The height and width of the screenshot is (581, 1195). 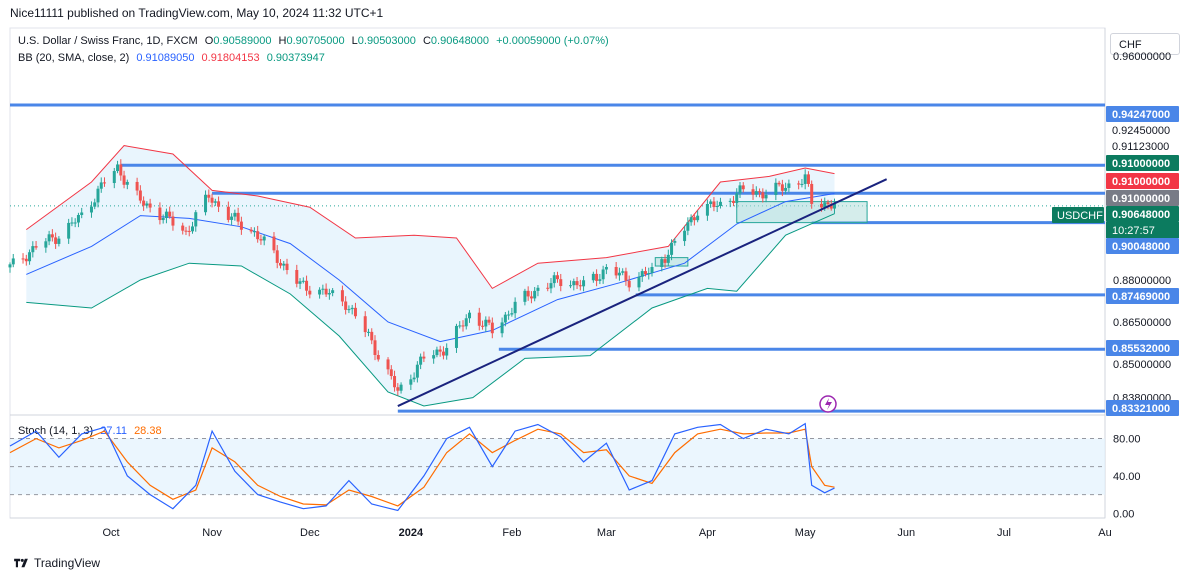 I want to click on time-tick-label: 2024, so click(x=411, y=533).